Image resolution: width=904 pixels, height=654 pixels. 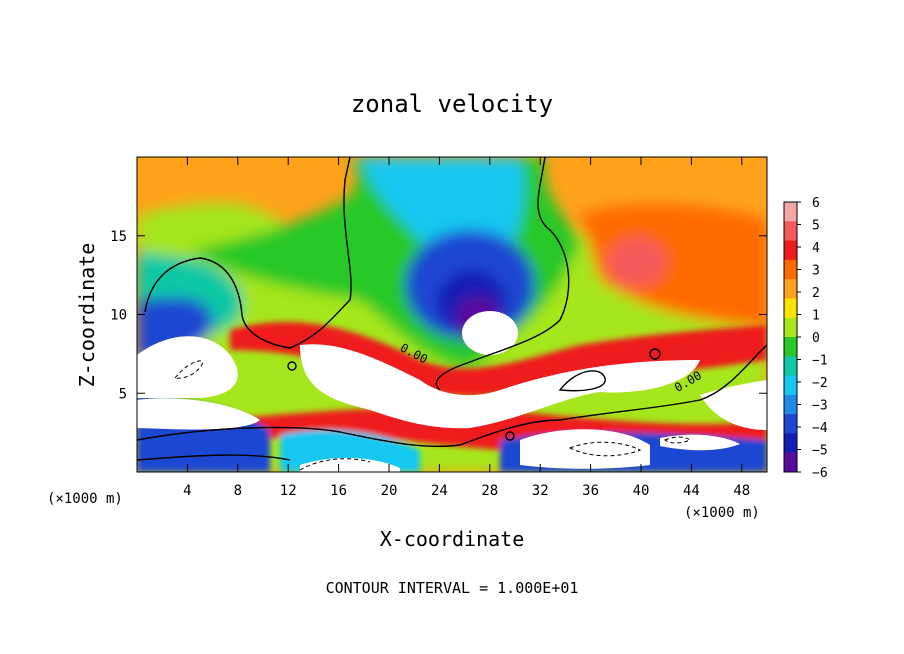 What do you see at coordinates (816, 271) in the screenshot?
I see `colorbar-tick-label: 3` at bounding box center [816, 271].